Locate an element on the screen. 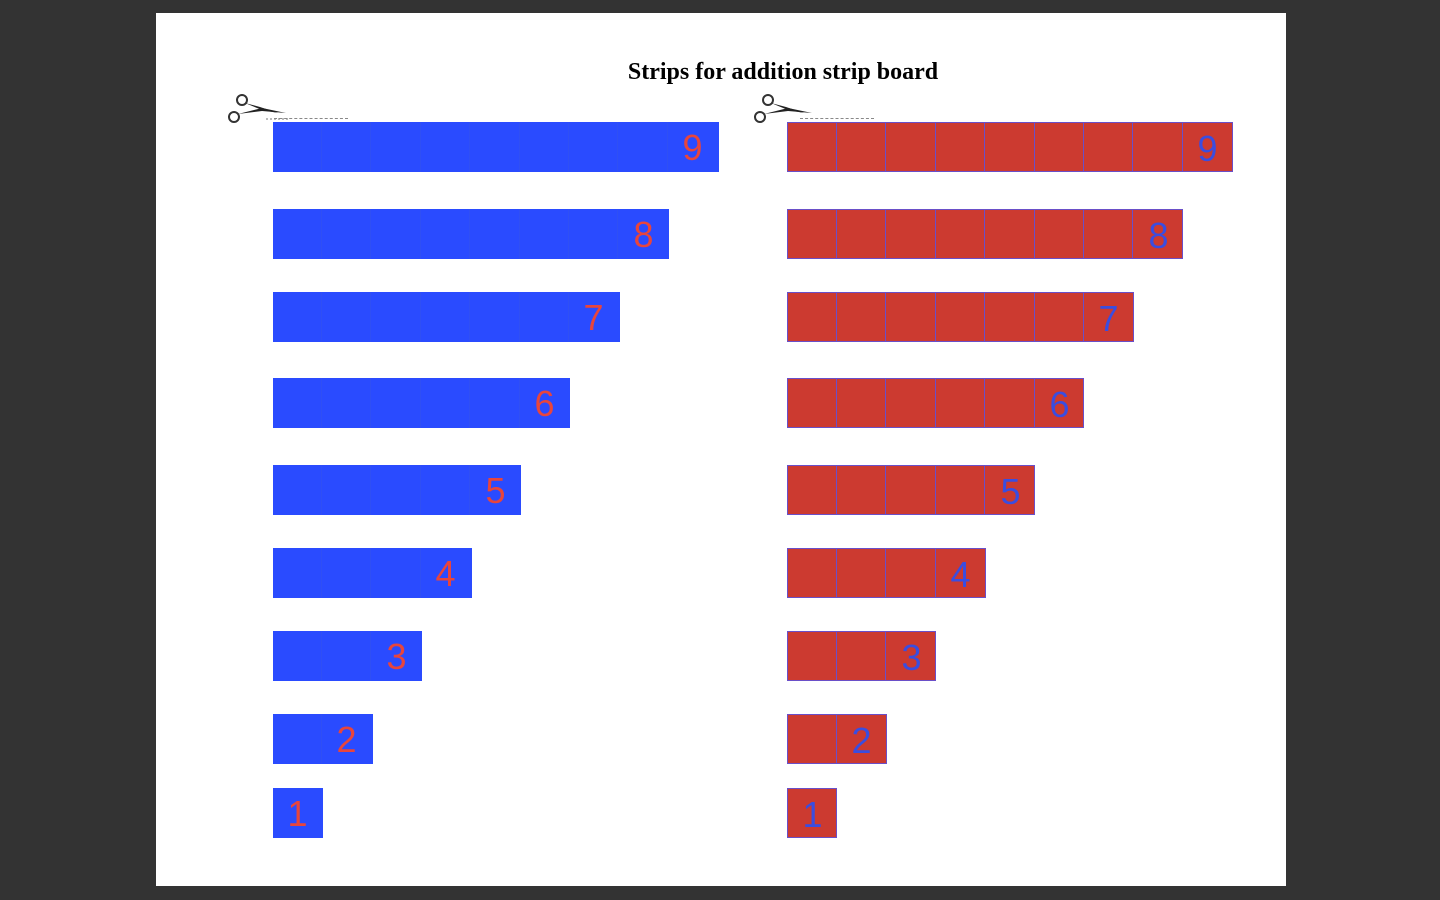 This screenshot has height=900, width=1440. red-strip-number: 1 is located at coordinates (812, 814).